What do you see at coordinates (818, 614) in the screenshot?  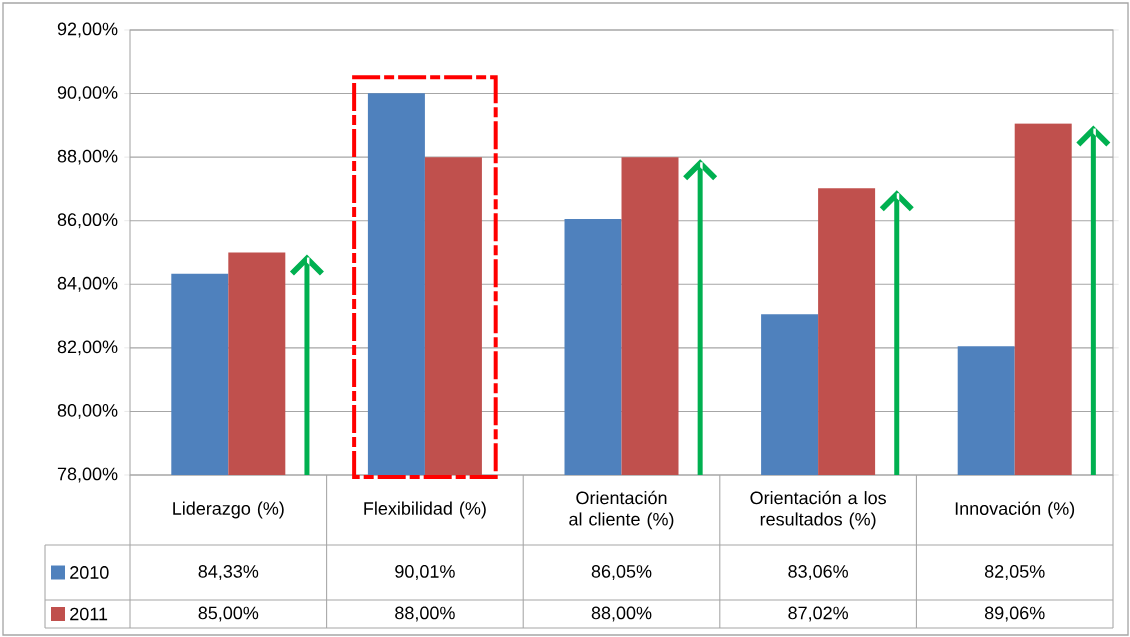 I see `data-label: 87,02%` at bounding box center [818, 614].